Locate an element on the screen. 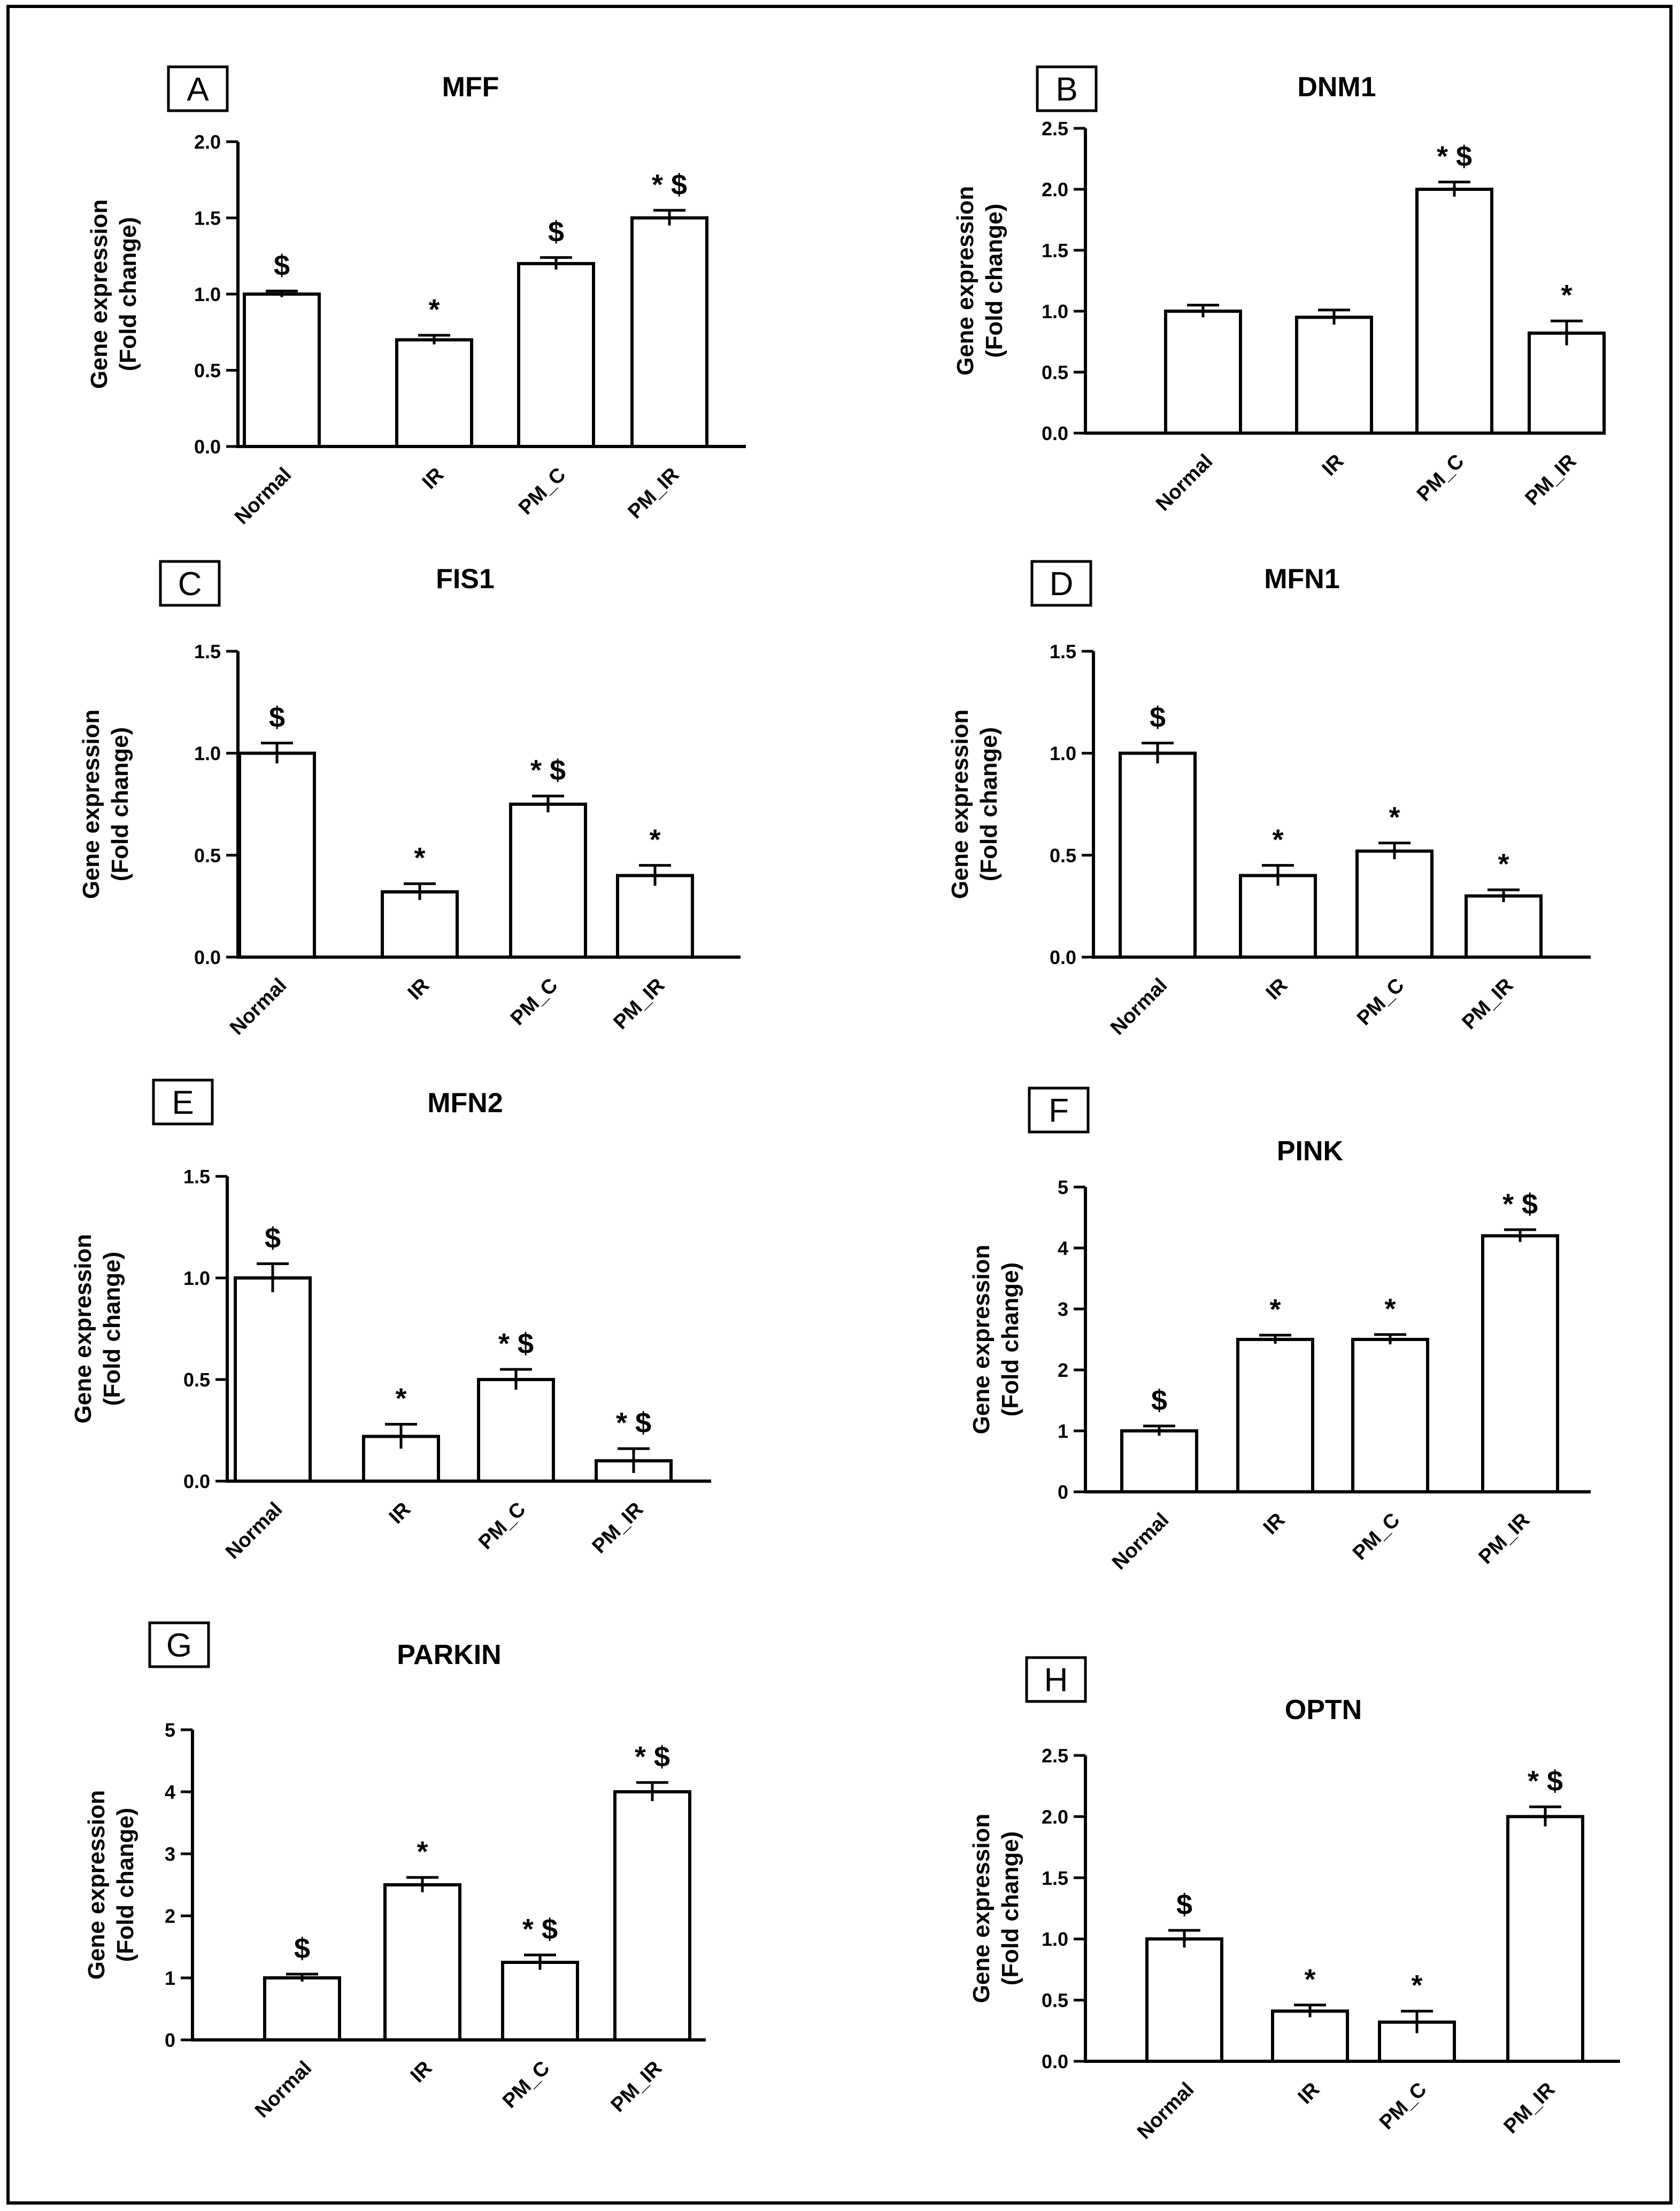 The image size is (1680, 2211). panel-e-letter-box is located at coordinates (183, 1102).